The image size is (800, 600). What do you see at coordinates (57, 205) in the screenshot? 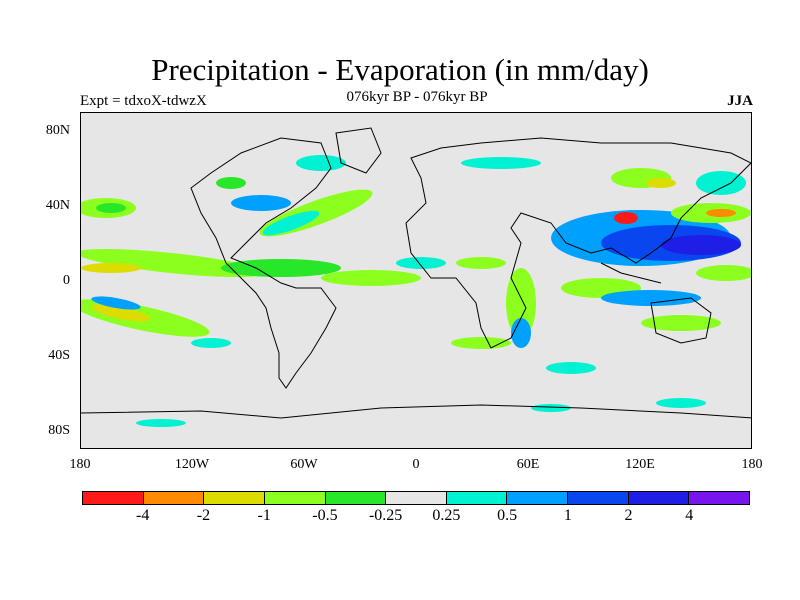
I see `y-tick-label: 40N` at bounding box center [57, 205].